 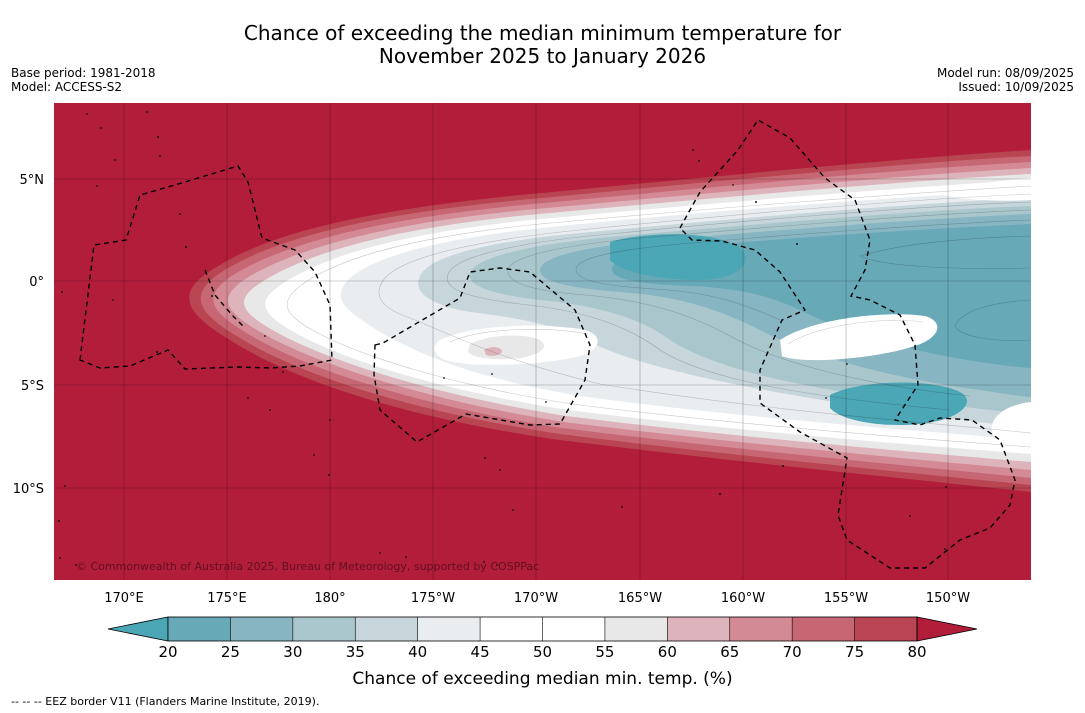 What do you see at coordinates (433, 598) in the screenshot?
I see `lon-label: 175°W` at bounding box center [433, 598].